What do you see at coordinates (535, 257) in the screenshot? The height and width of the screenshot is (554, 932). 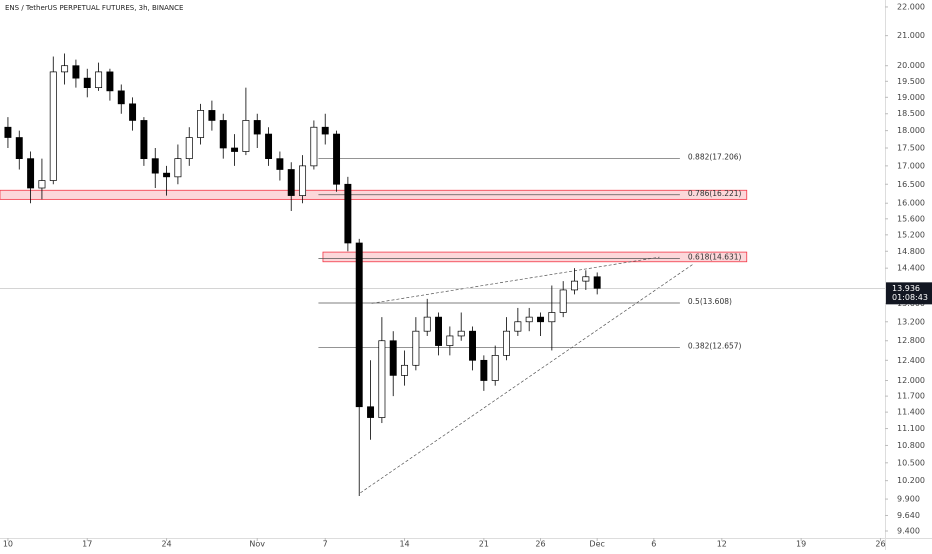 I see `zone` at bounding box center [535, 257].